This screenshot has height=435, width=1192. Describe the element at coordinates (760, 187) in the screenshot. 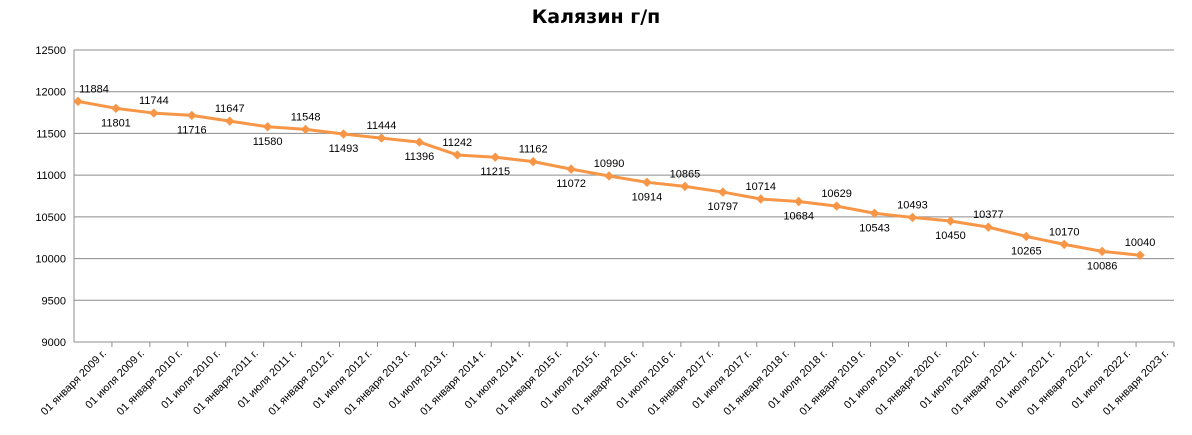

I see `data-label: 10714` at that location.